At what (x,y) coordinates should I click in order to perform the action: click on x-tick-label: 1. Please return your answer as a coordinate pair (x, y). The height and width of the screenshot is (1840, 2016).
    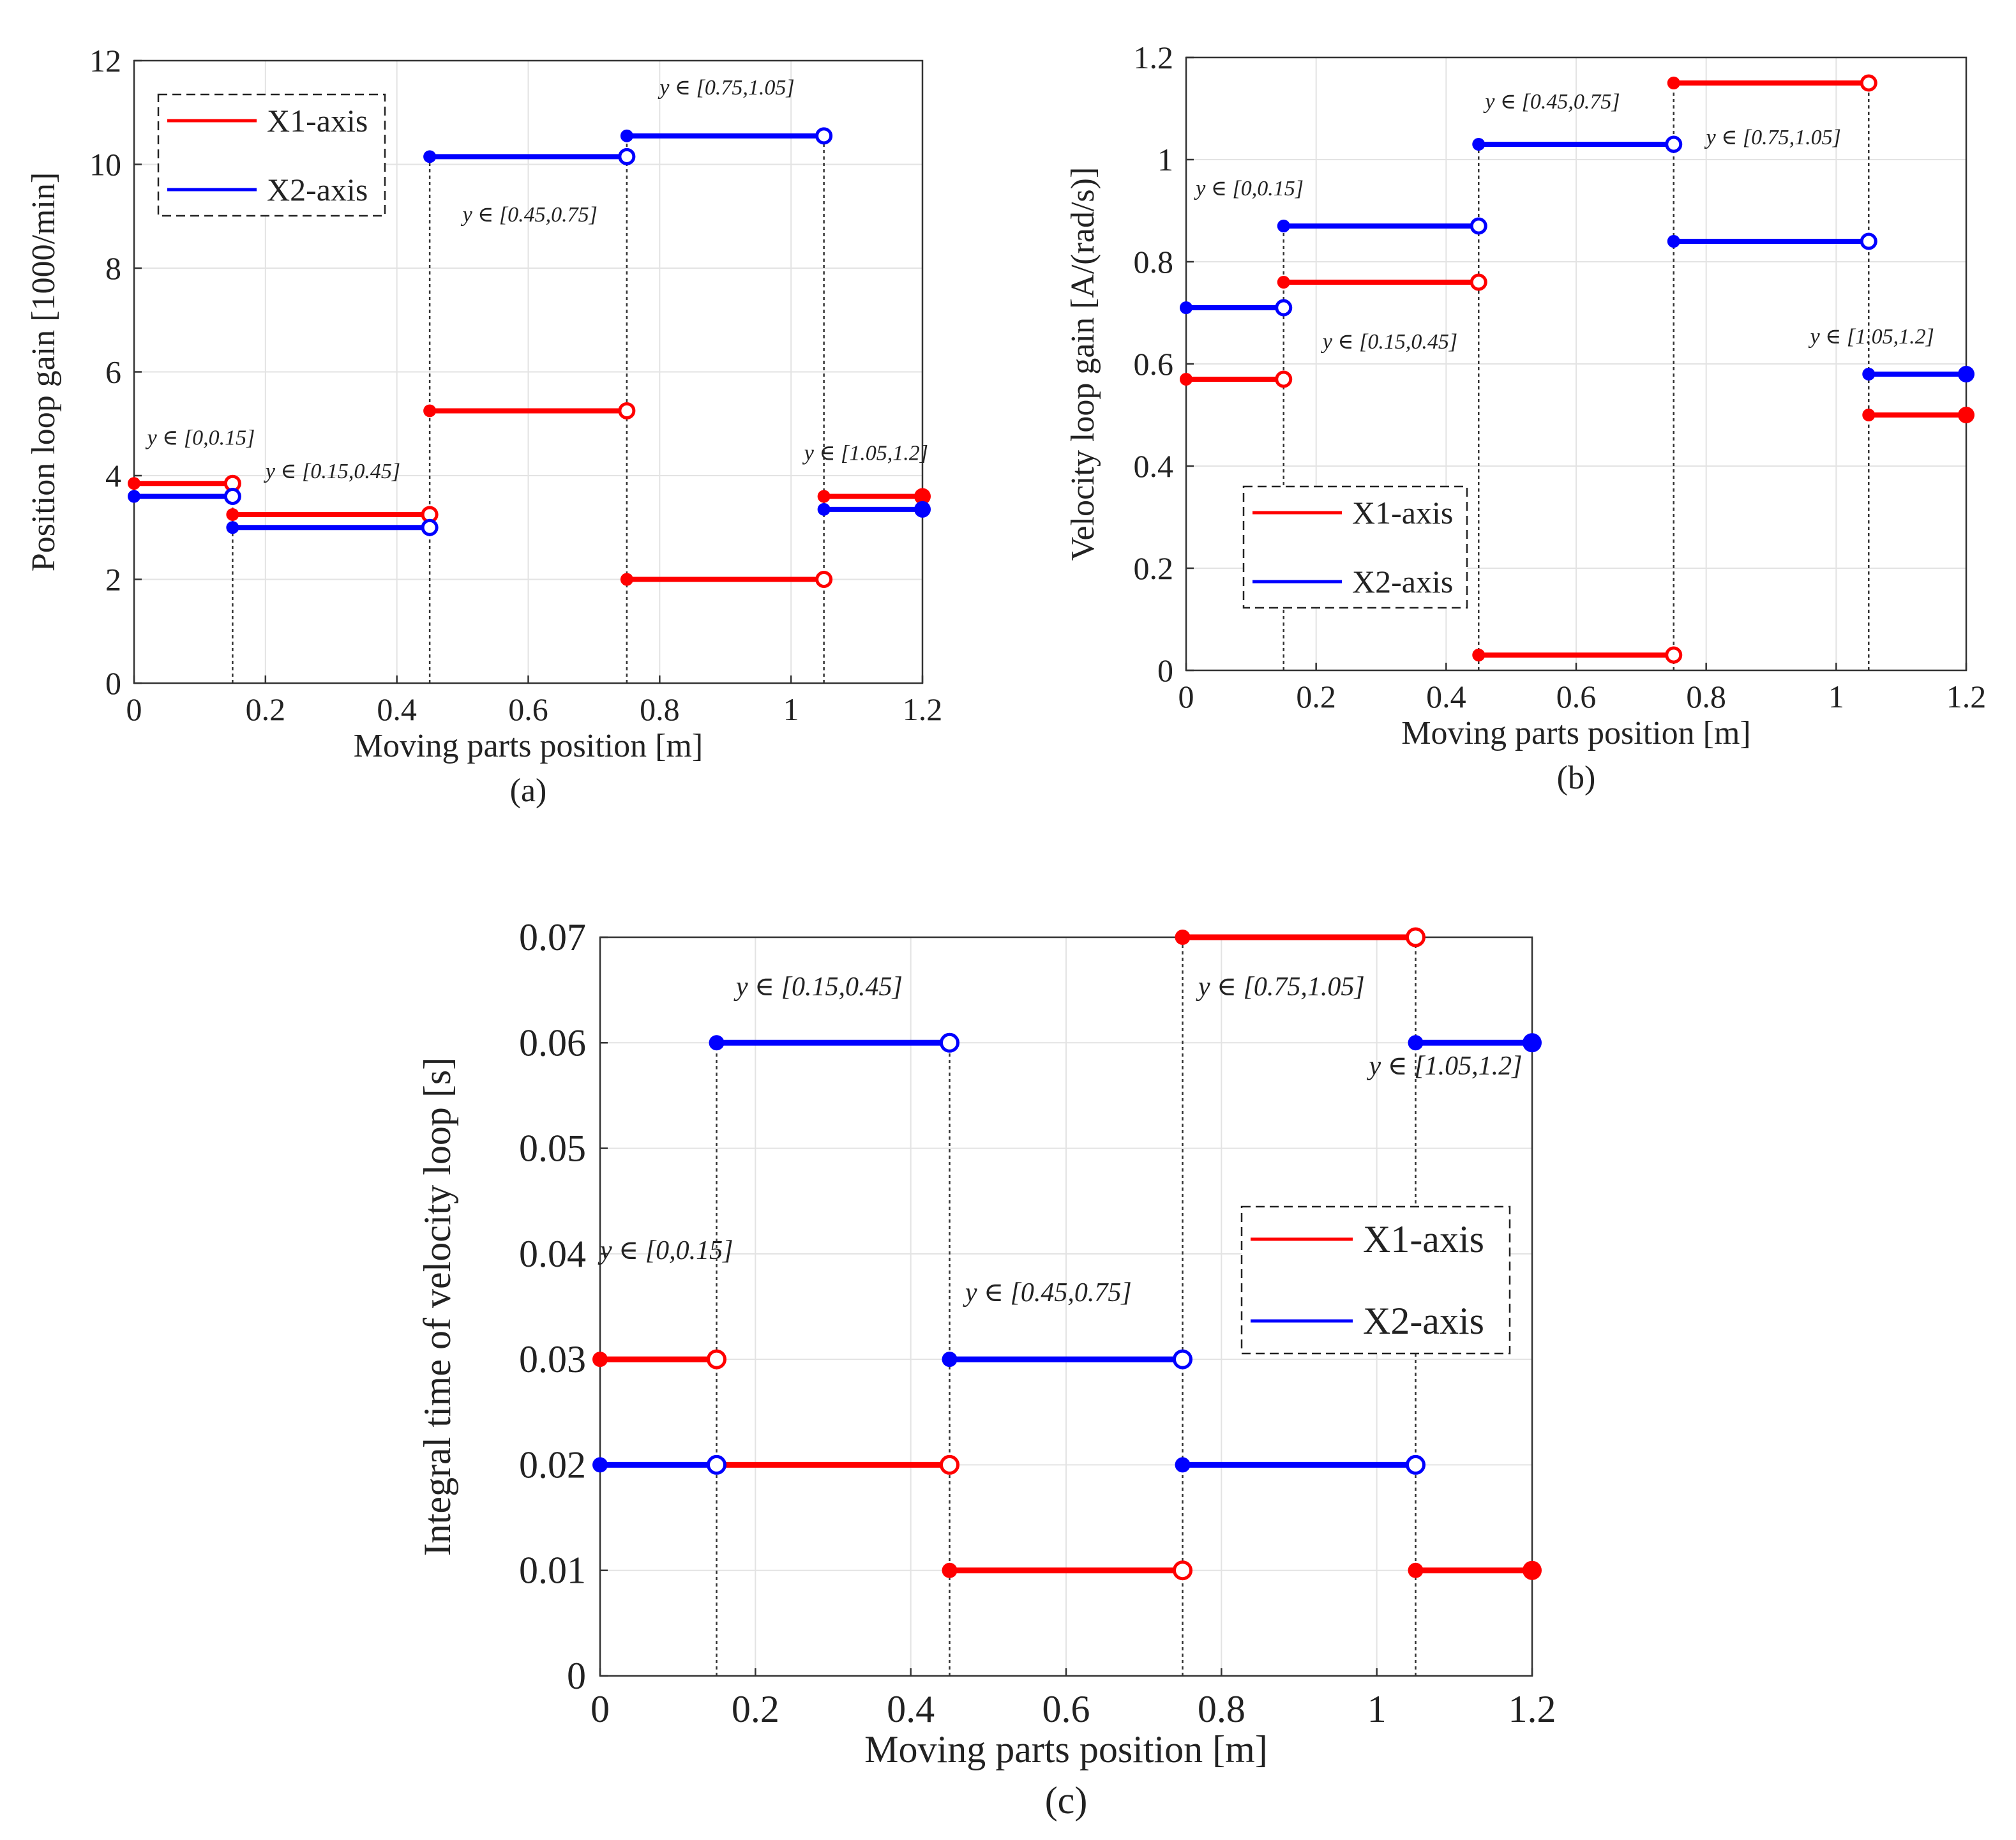
    Looking at the image, I should click on (1377, 1709).